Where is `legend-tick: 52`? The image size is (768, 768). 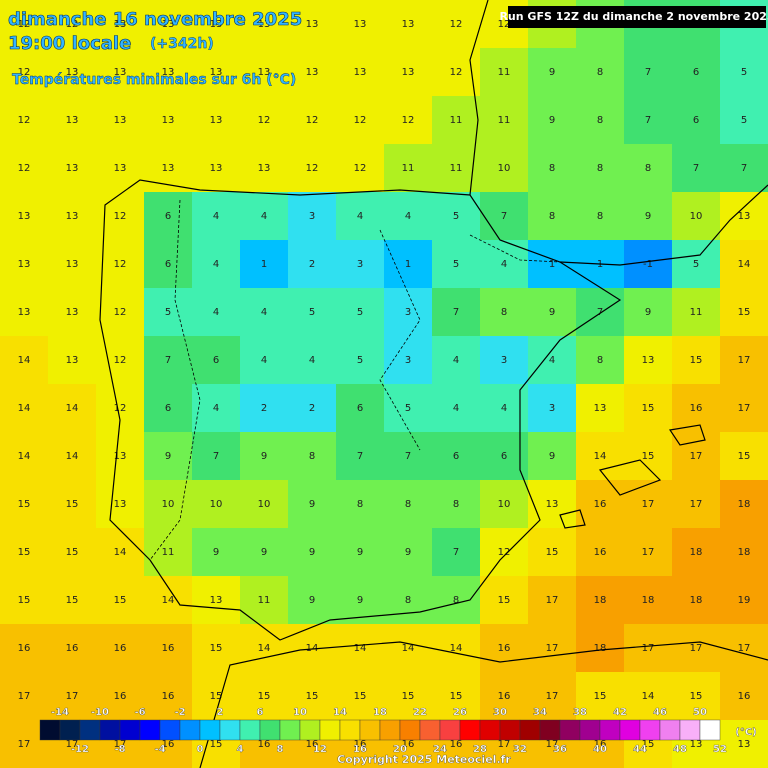 legend-tick: 52 is located at coordinates (720, 749).